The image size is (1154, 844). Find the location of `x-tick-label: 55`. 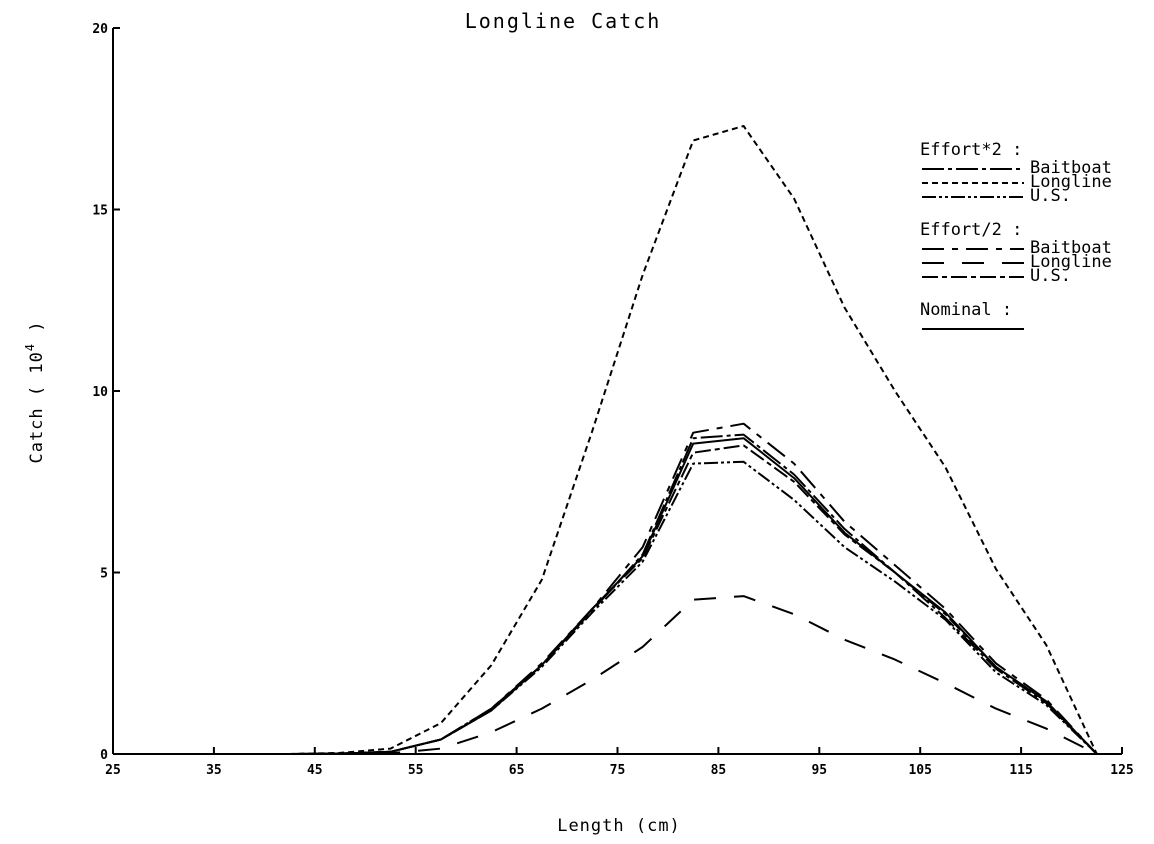

x-tick-label: 55 is located at coordinates (416, 770).